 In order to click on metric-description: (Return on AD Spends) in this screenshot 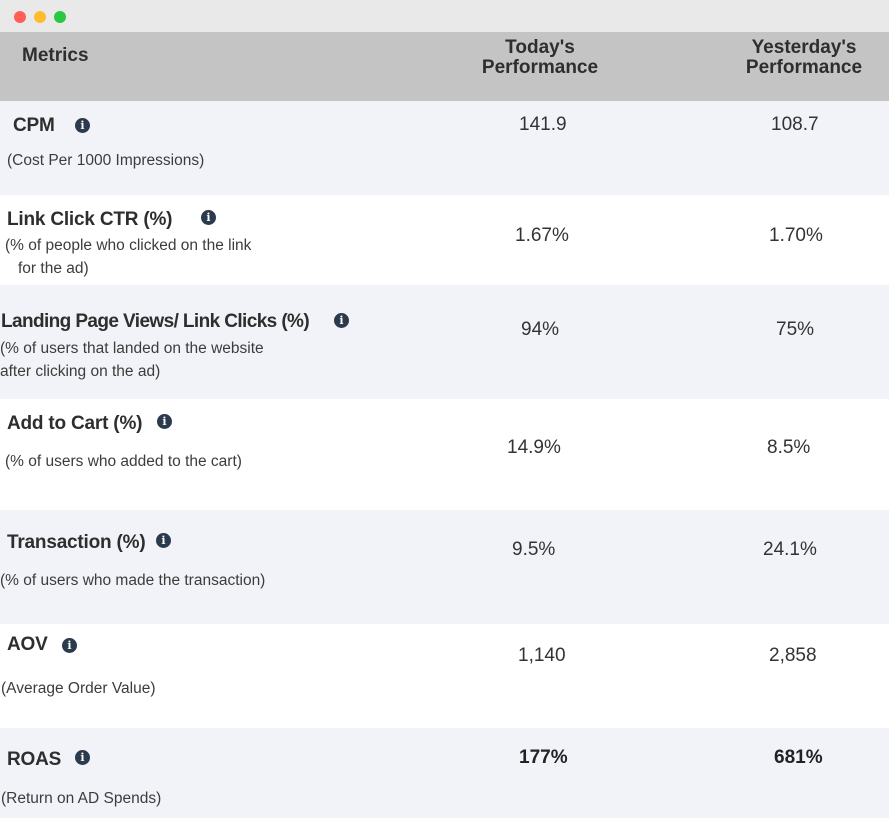, I will do `click(81, 798)`.